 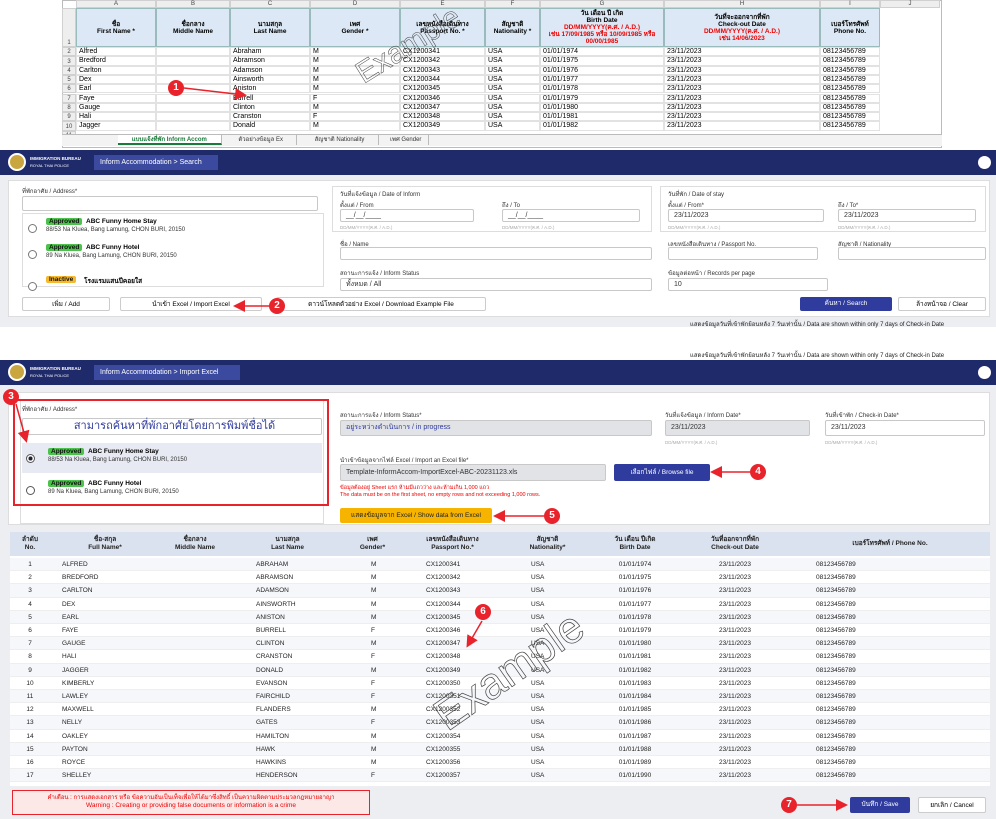 What do you see at coordinates (193, 4) in the screenshot?
I see `column-letter: B` at bounding box center [193, 4].